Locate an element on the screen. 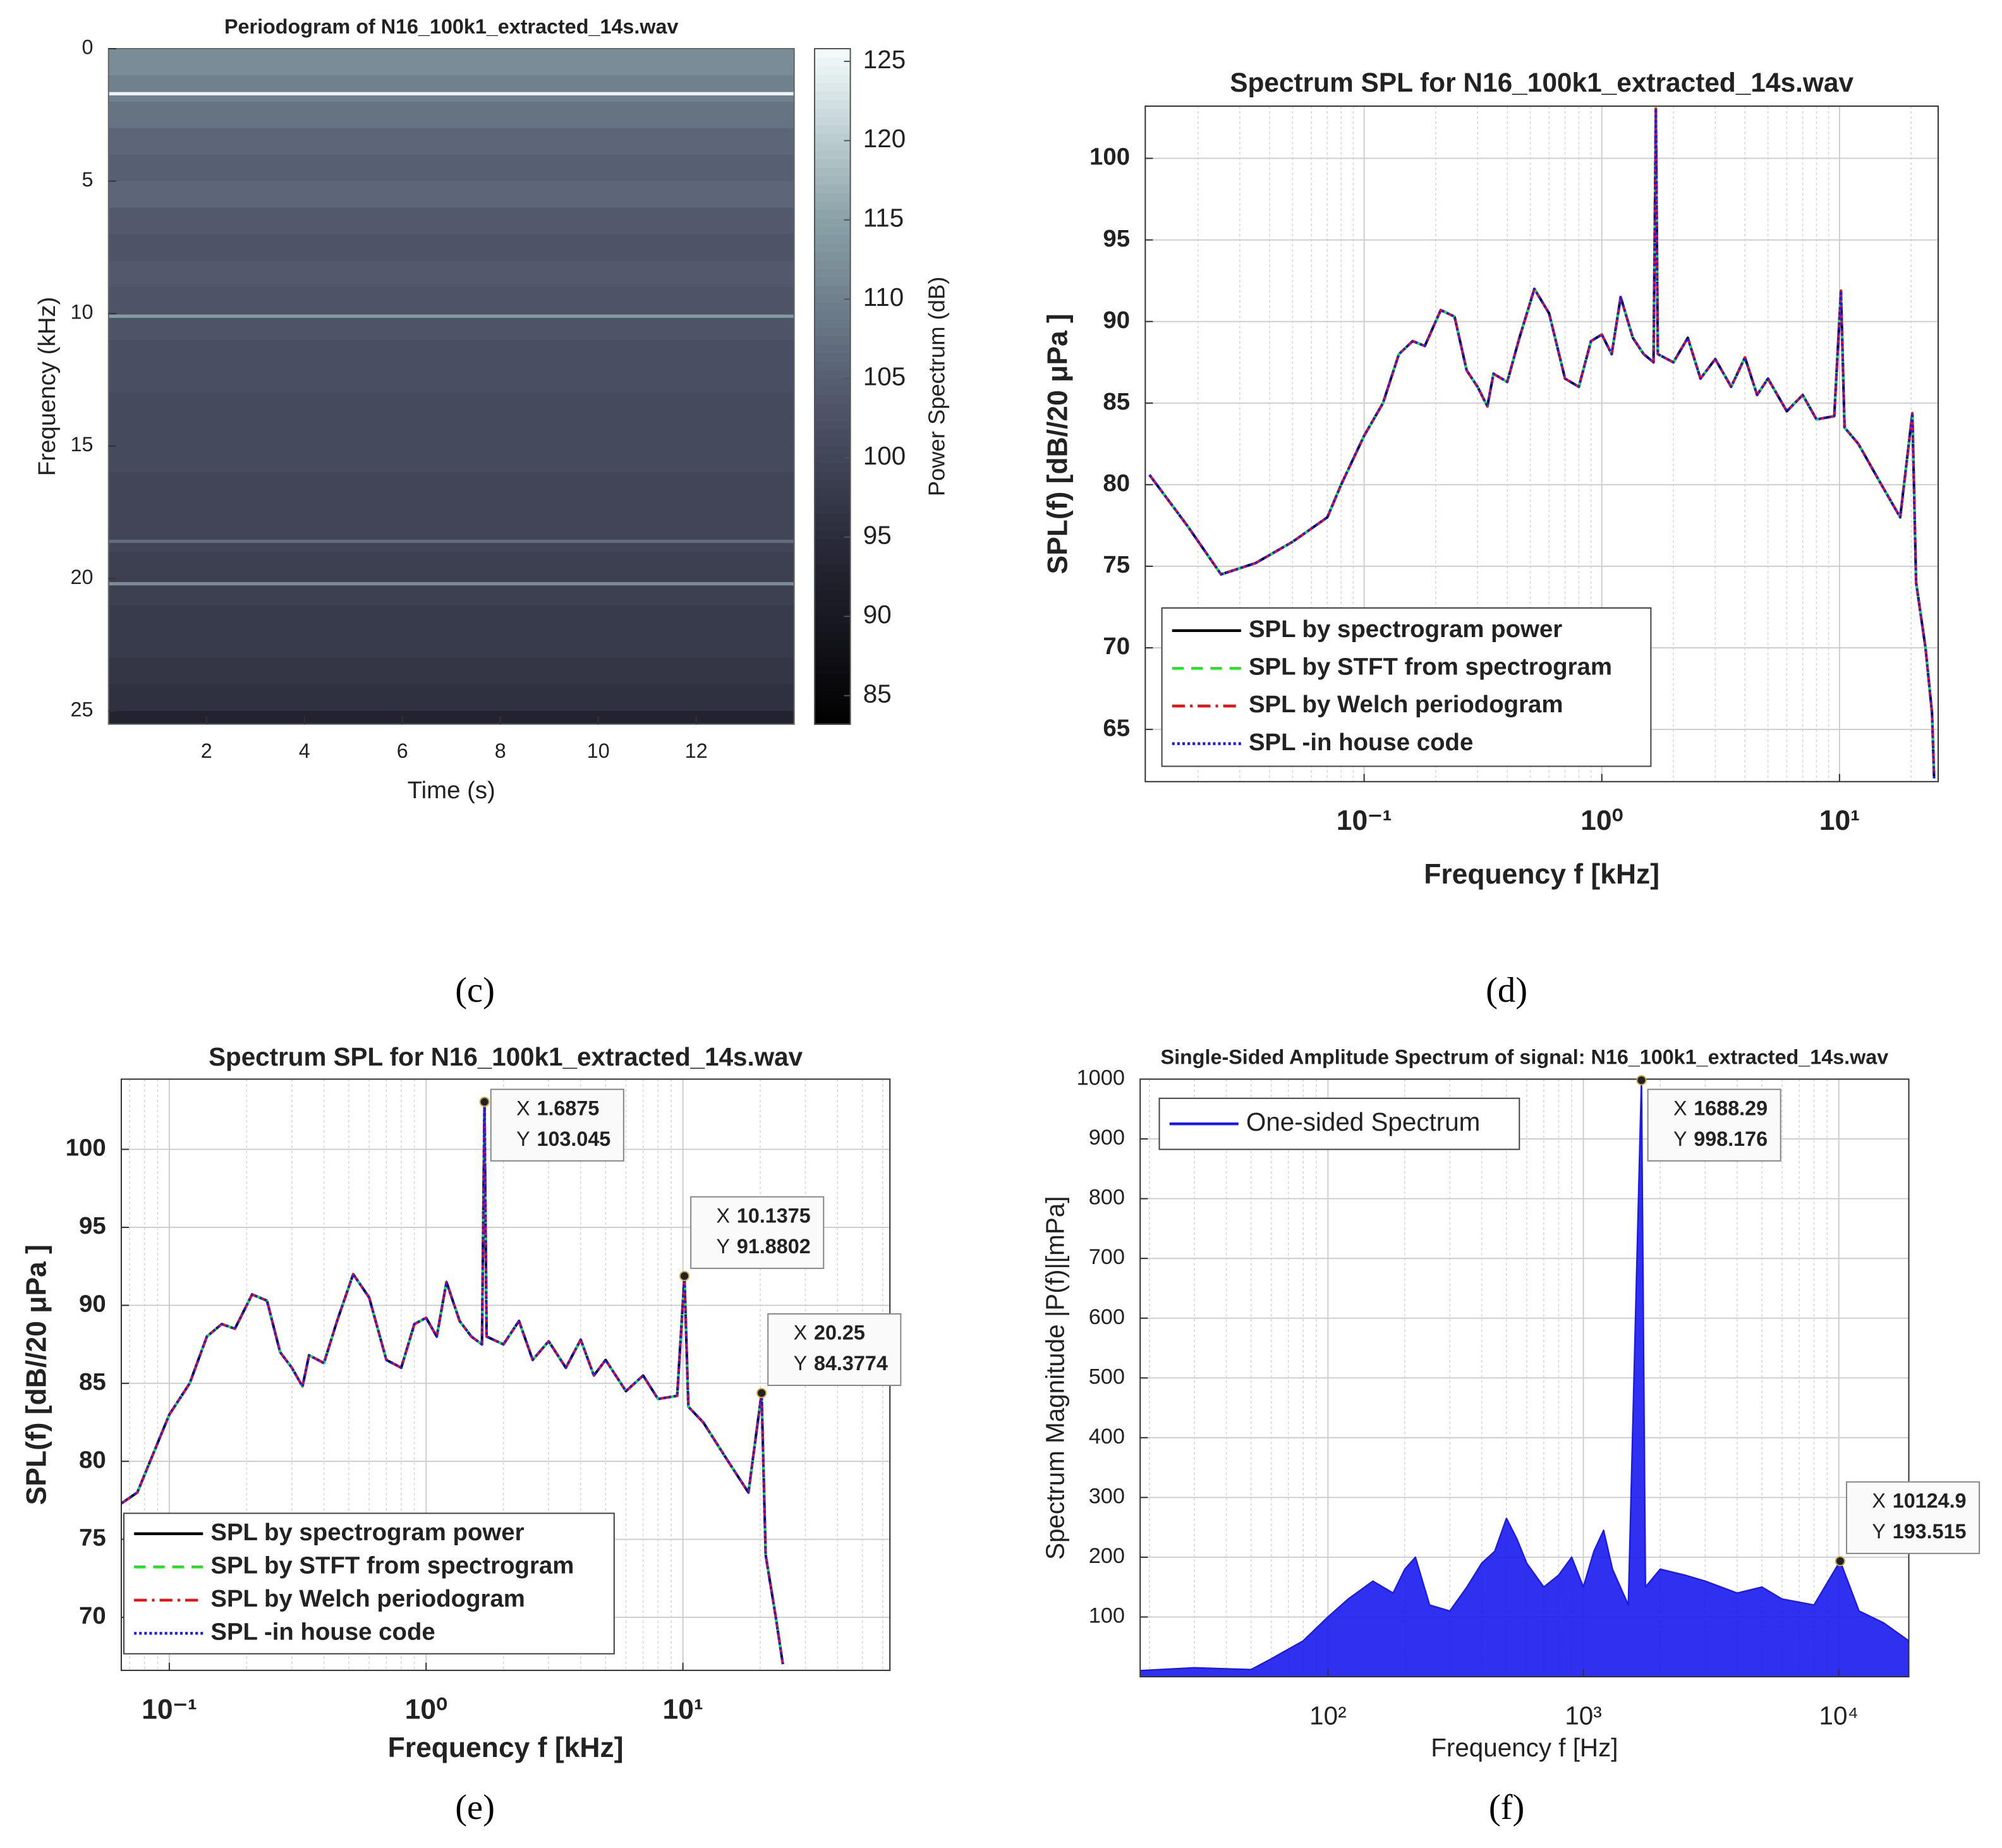 The width and height of the screenshot is (2002, 1848). datatip-point is located at coordinates (1641, 1080).